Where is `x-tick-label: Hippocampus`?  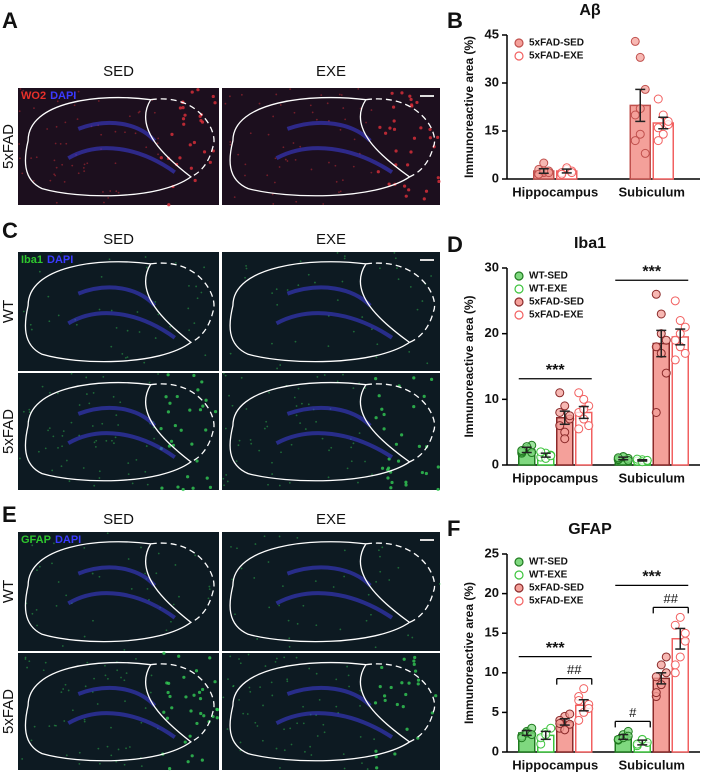
x-tick-label: Hippocampus is located at coordinates (555, 191).